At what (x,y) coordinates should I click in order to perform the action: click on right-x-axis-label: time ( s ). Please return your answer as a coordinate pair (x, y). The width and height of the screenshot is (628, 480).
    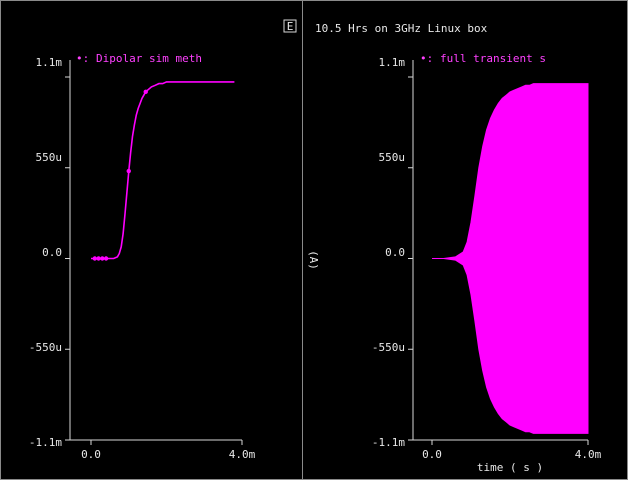
    Looking at the image, I should click on (510, 467).